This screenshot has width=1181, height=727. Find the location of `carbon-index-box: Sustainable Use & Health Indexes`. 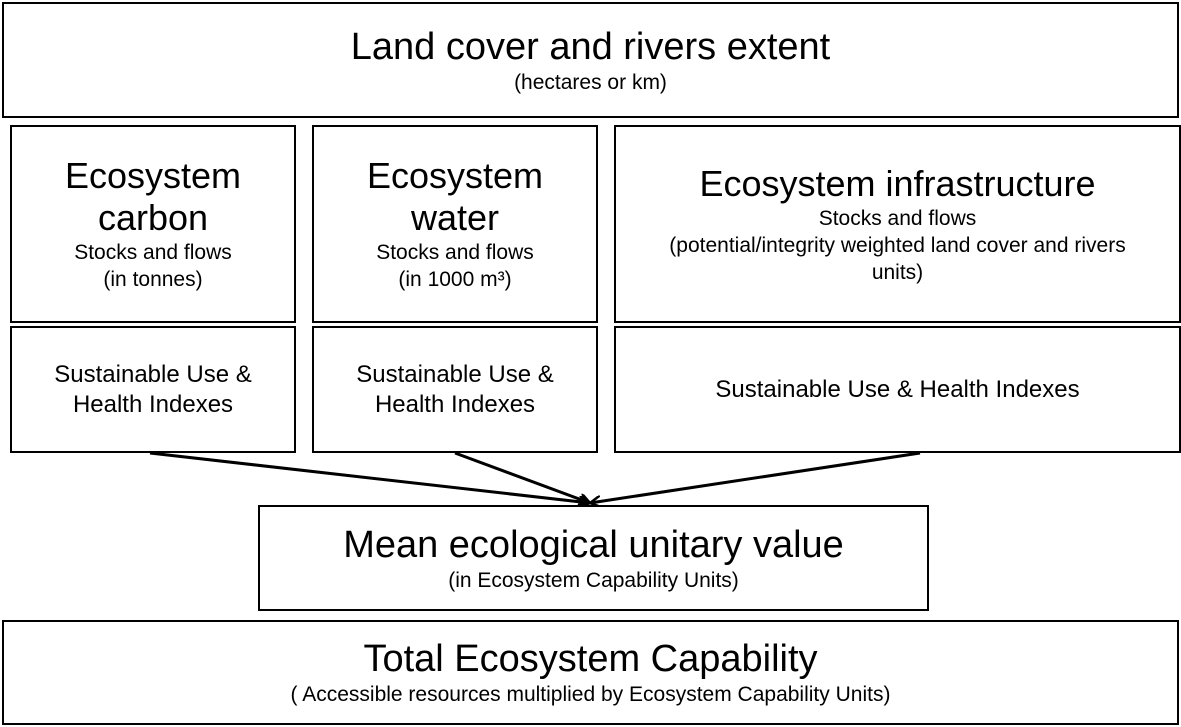

carbon-index-box: Sustainable Use & Health Indexes is located at coordinates (153, 389).